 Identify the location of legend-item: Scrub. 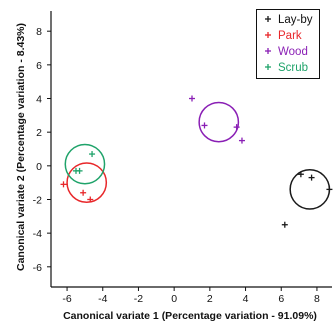
(286, 68).